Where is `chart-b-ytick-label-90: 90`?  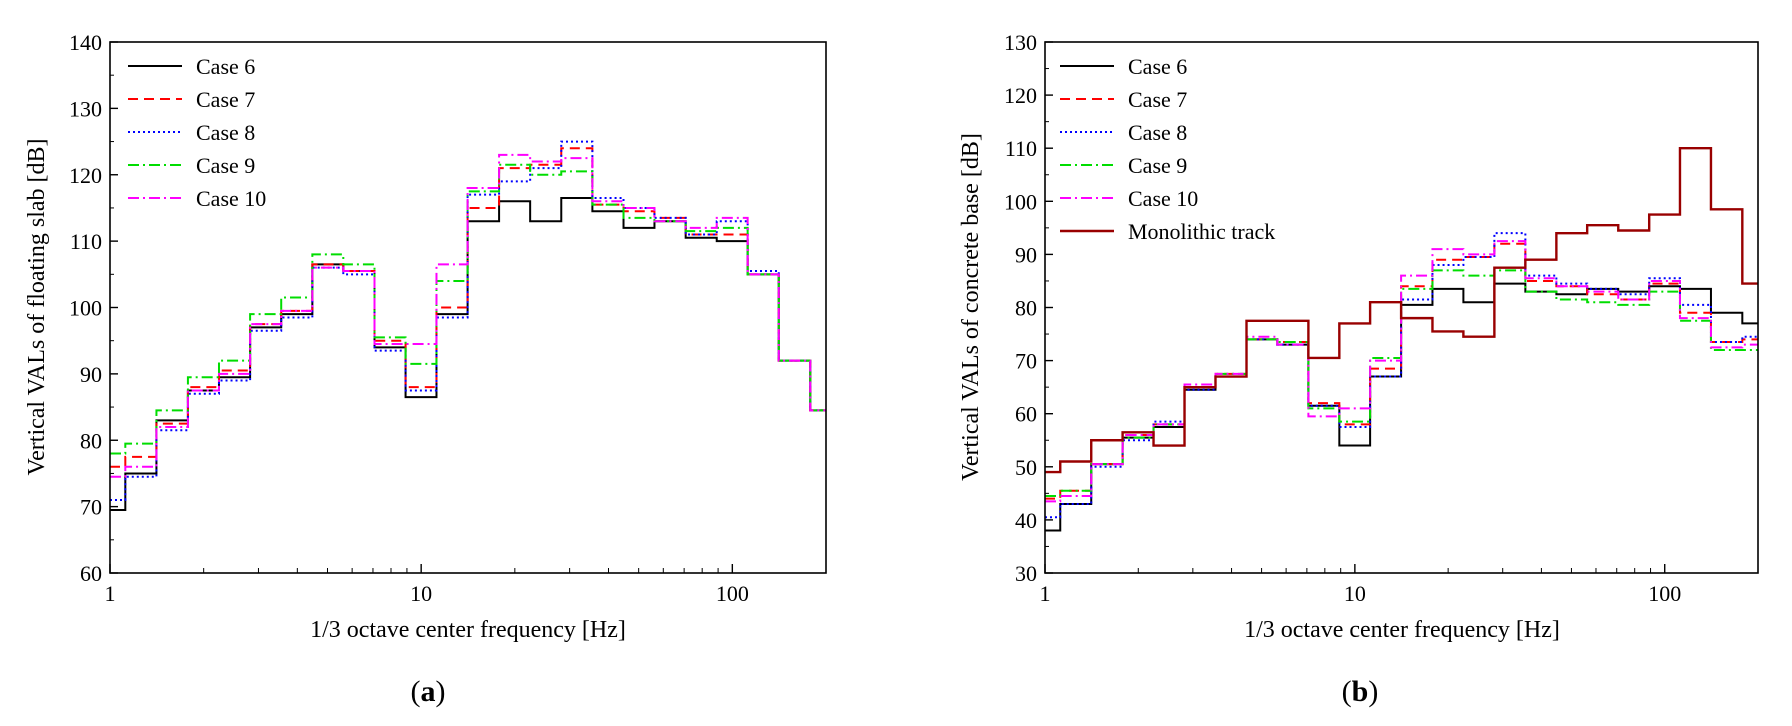
chart-b-ytick-label-90: 90 is located at coordinates (1026, 254).